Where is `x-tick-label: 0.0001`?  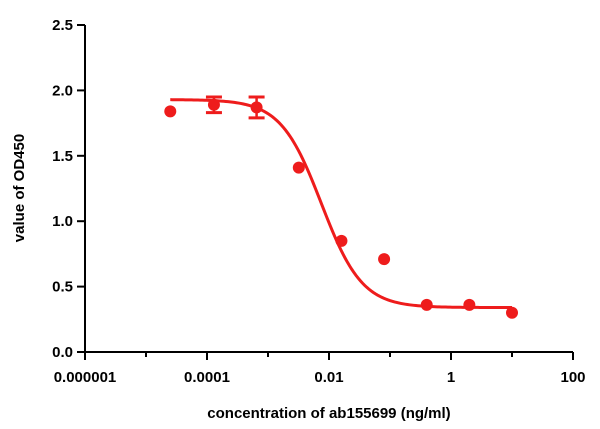
x-tick-label: 0.0001 is located at coordinates (207, 377).